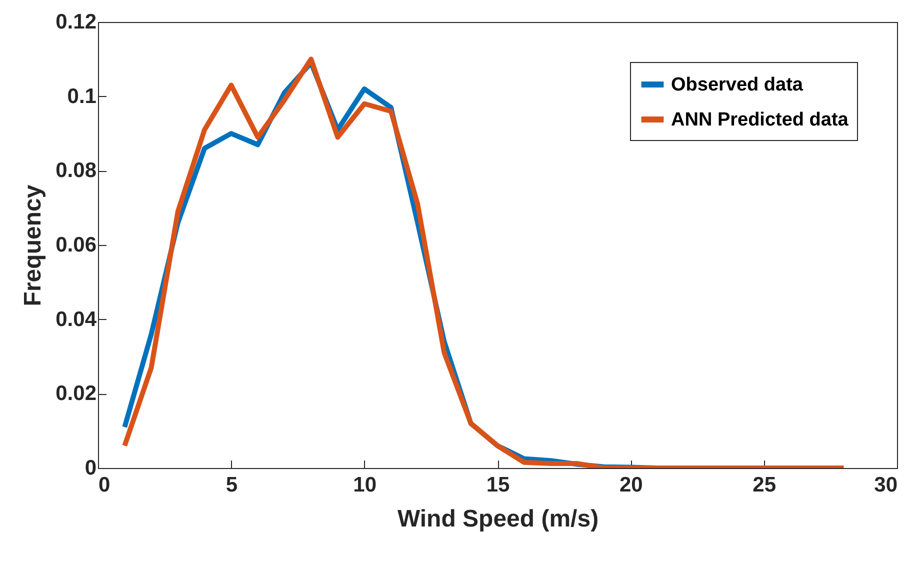 The width and height of the screenshot is (914, 565). Describe the element at coordinates (33, 245) in the screenshot. I see `y-axis-title: Frequency` at that location.